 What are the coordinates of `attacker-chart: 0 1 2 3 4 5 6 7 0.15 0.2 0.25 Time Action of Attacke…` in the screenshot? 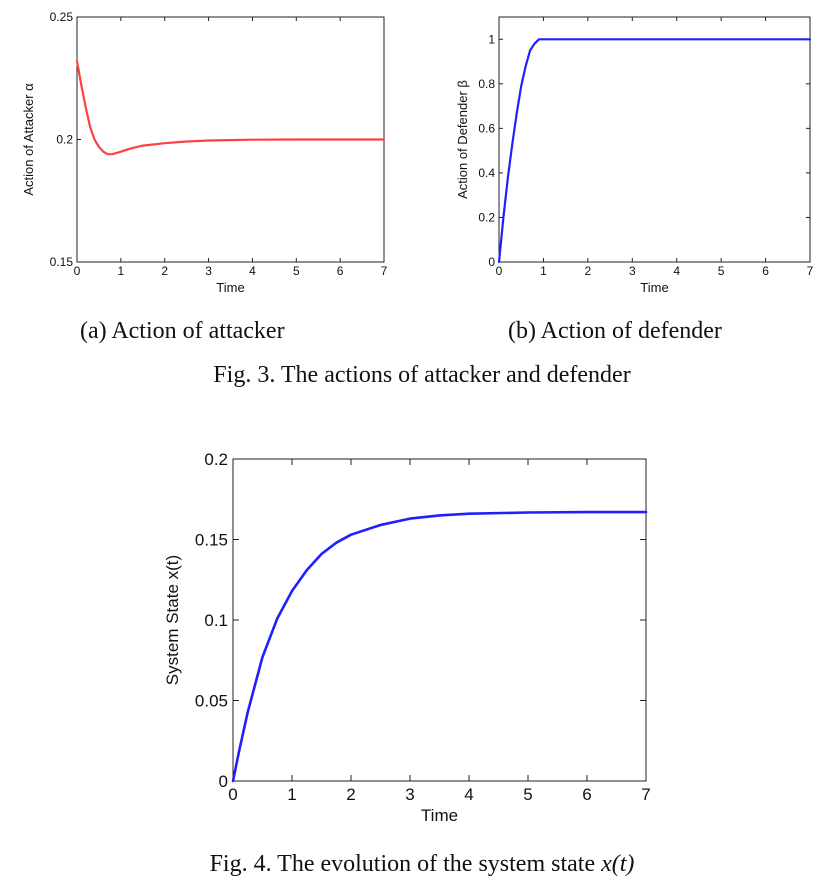 It's located at (204, 152).